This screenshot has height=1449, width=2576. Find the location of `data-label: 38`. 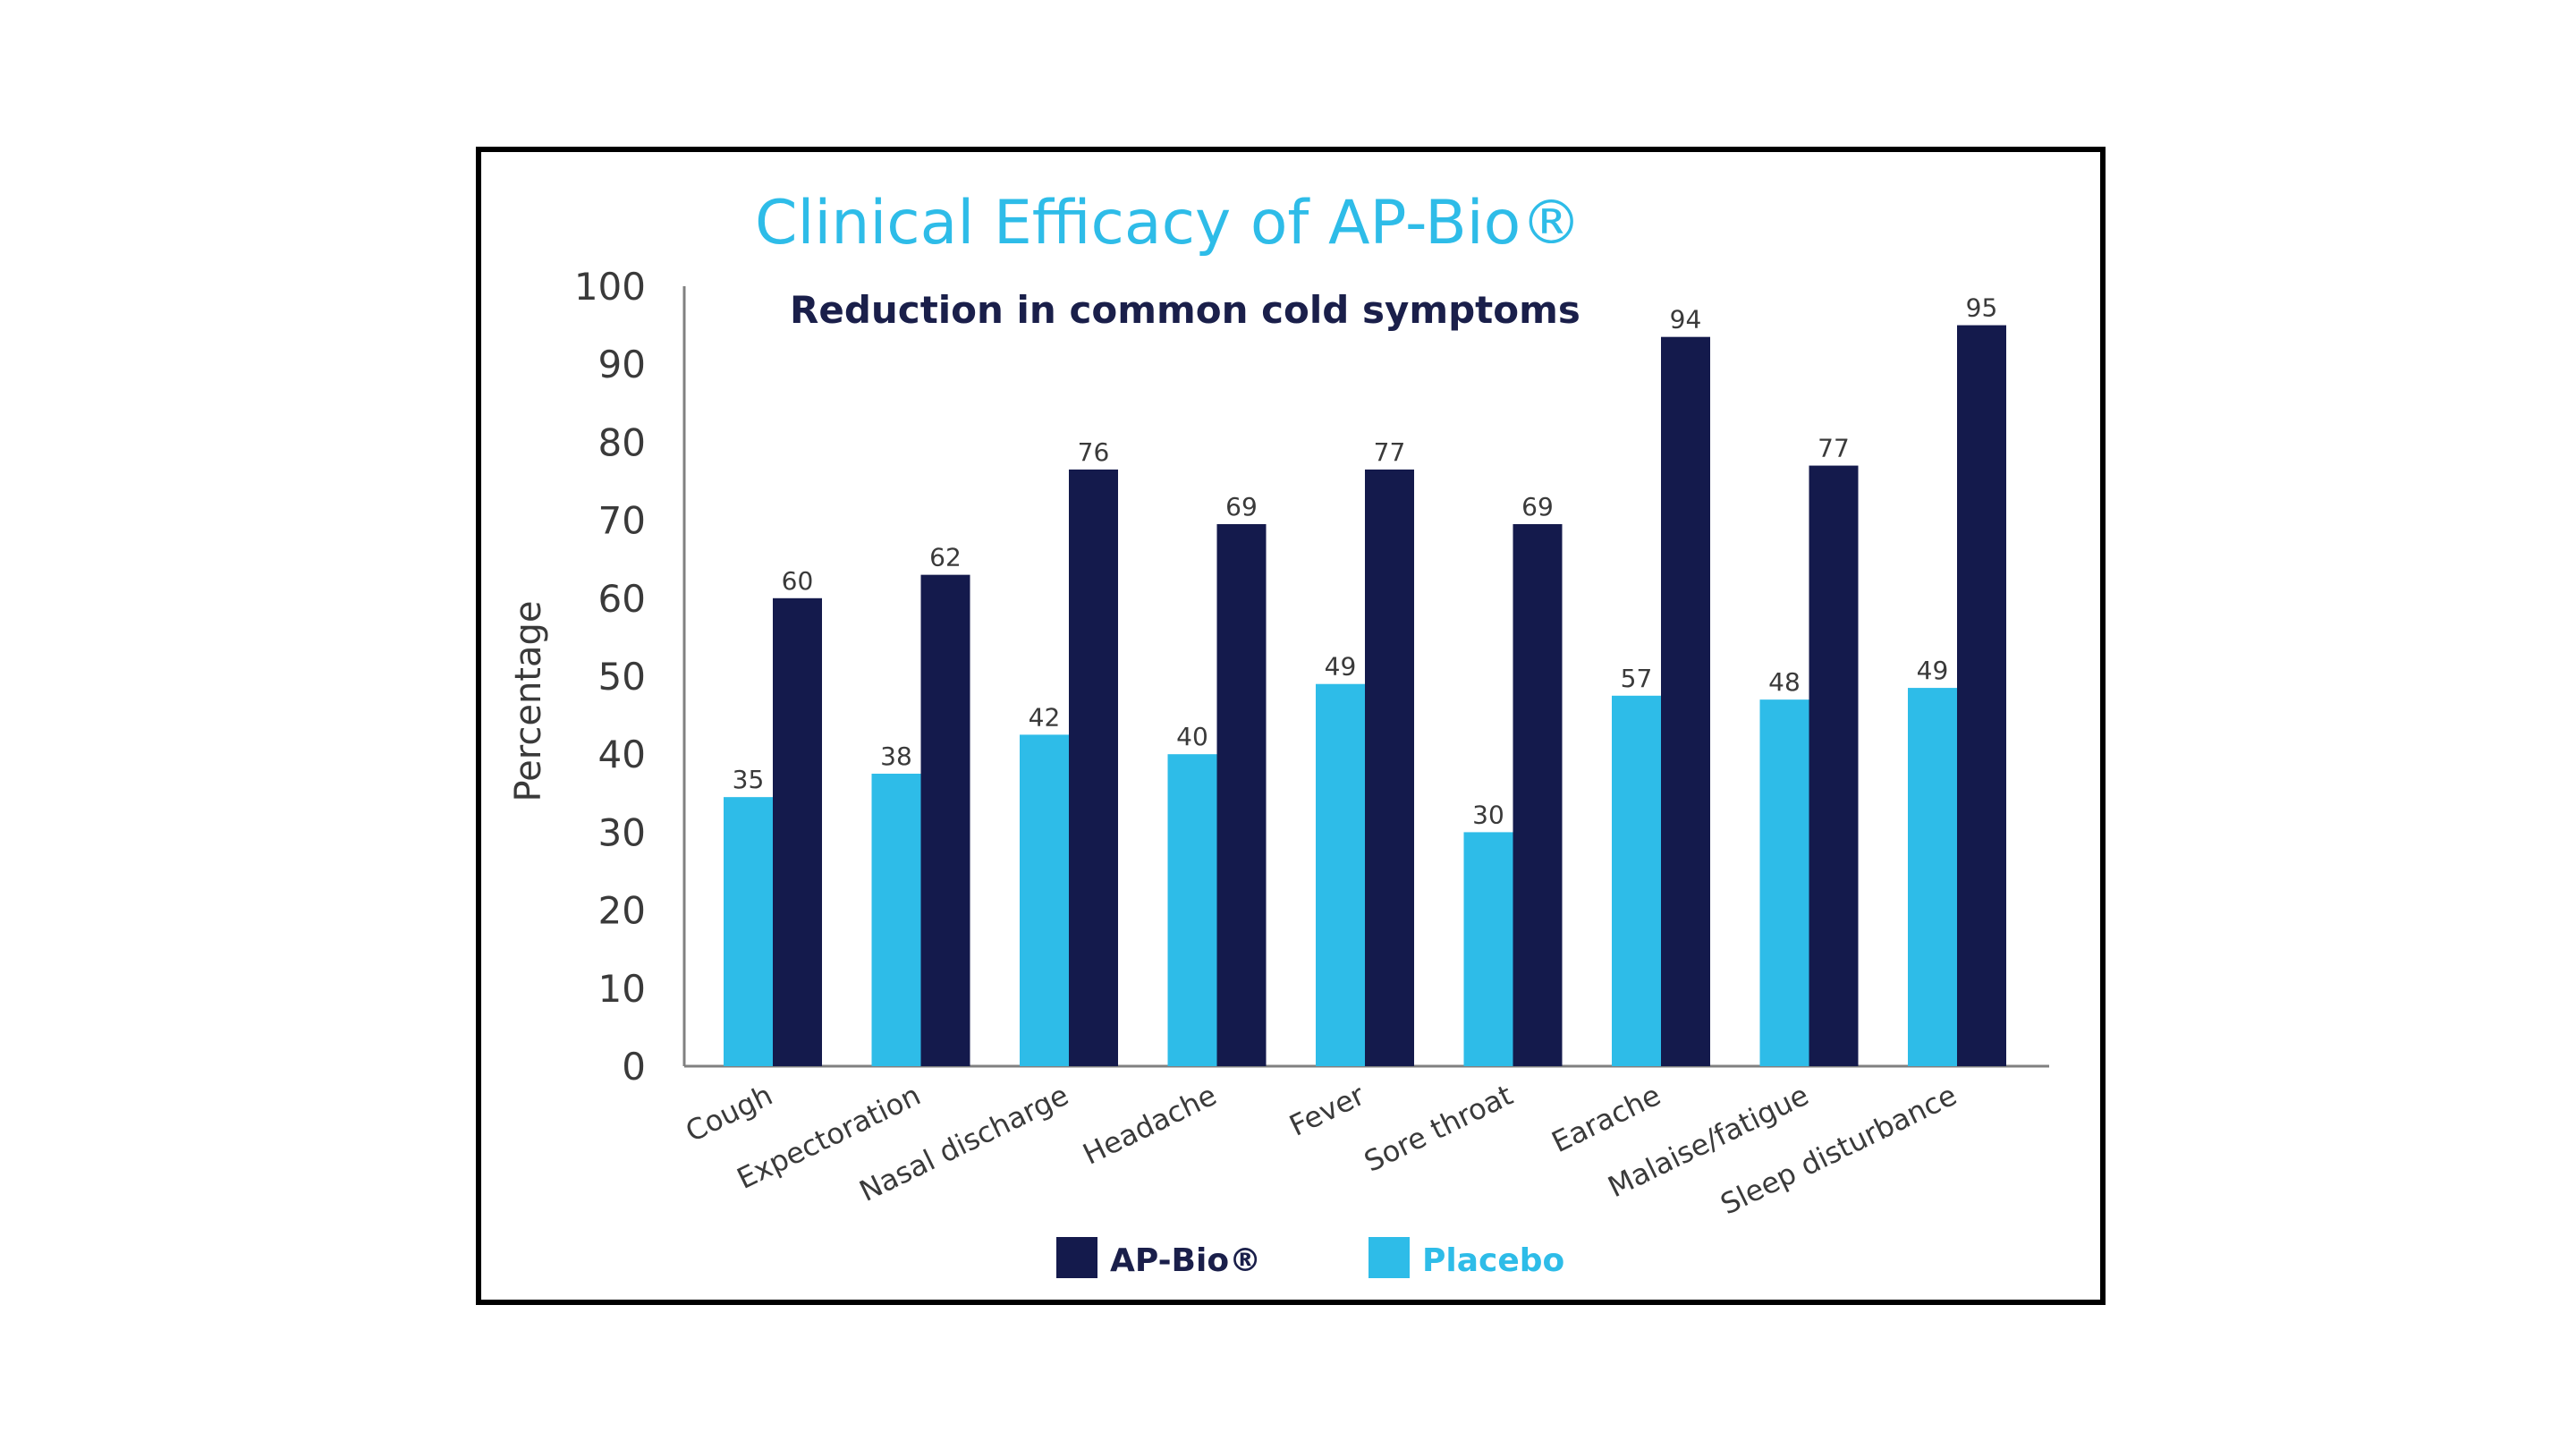

data-label: 38 is located at coordinates (896, 756).